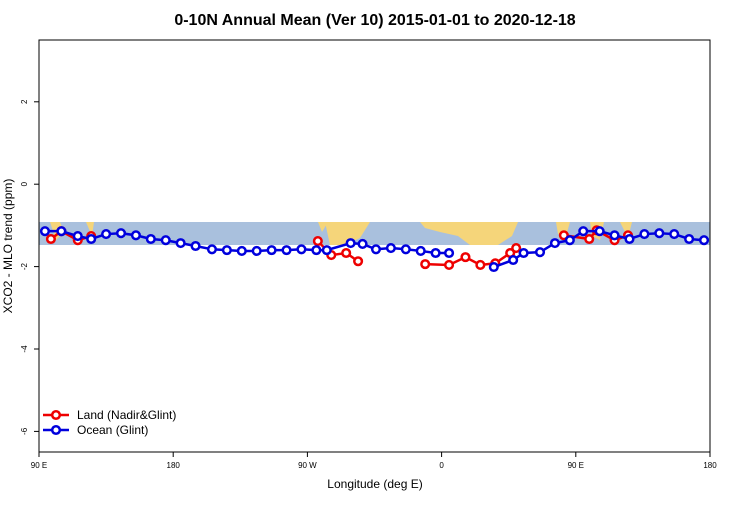  Describe the element at coordinates (441, 465) in the screenshot. I see `x-tick-label: 0` at that location.